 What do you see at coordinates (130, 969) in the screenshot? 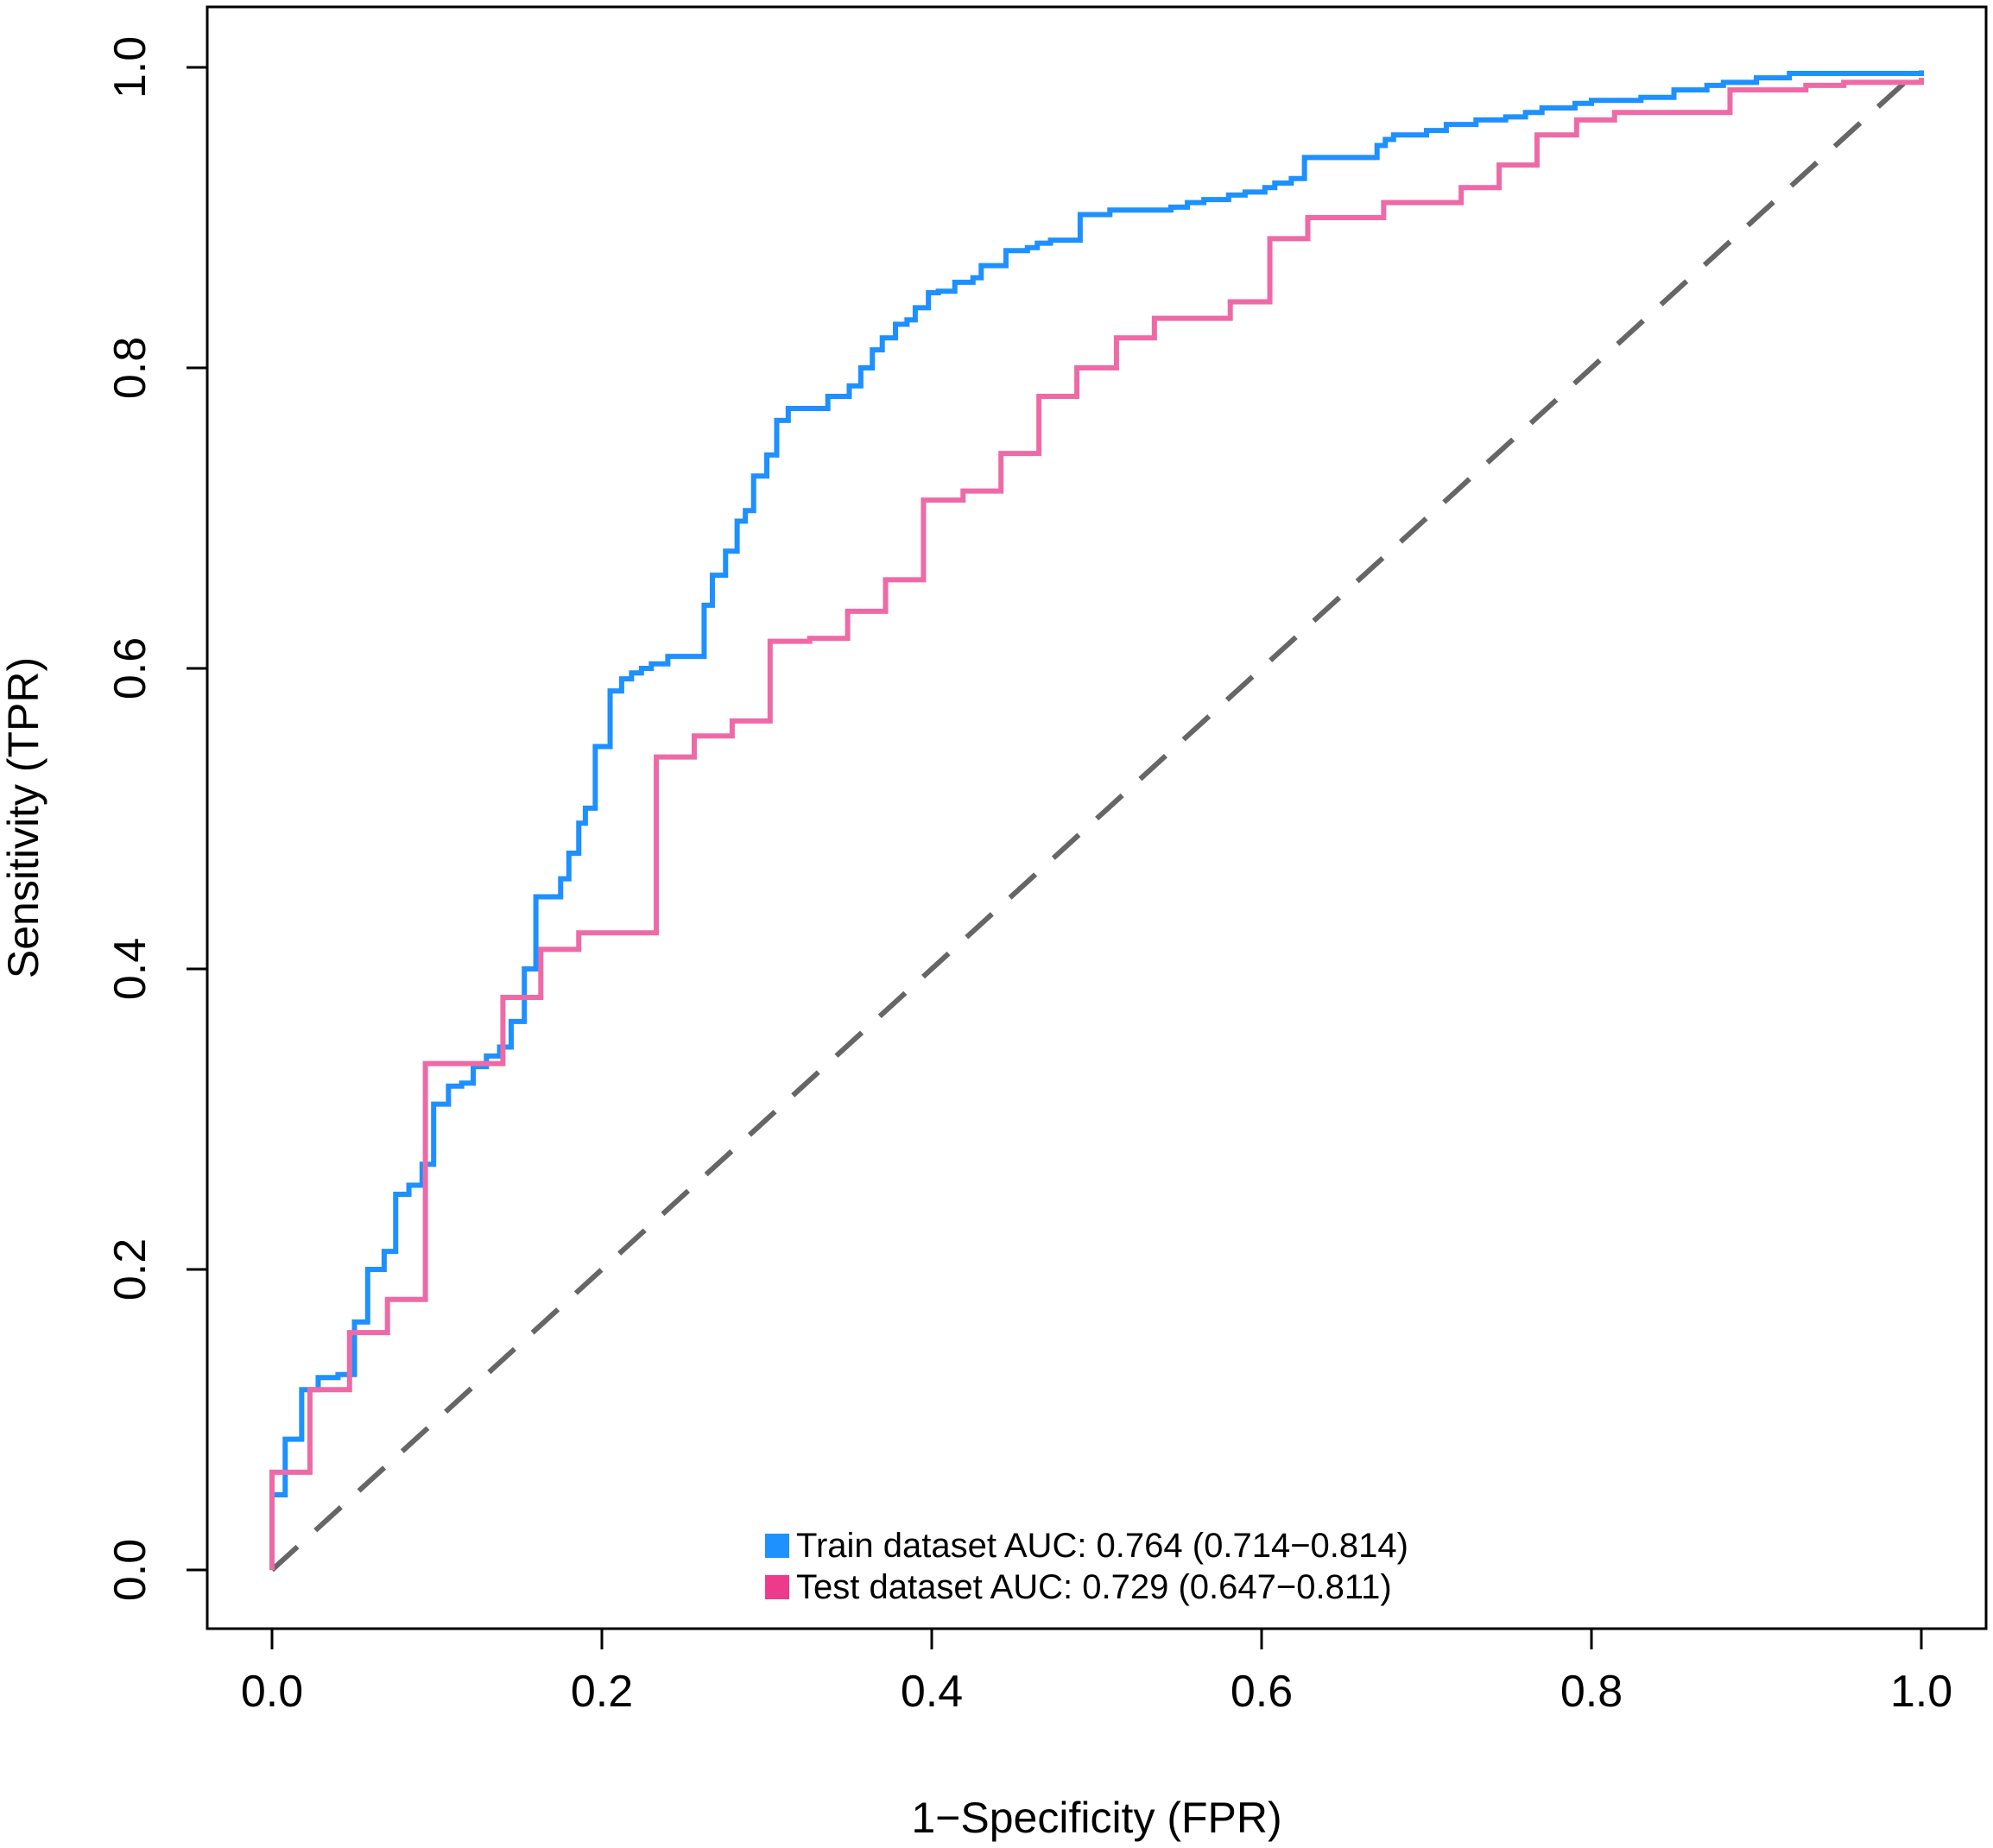
I see `y-tick-label-2: 0.4` at bounding box center [130, 969].